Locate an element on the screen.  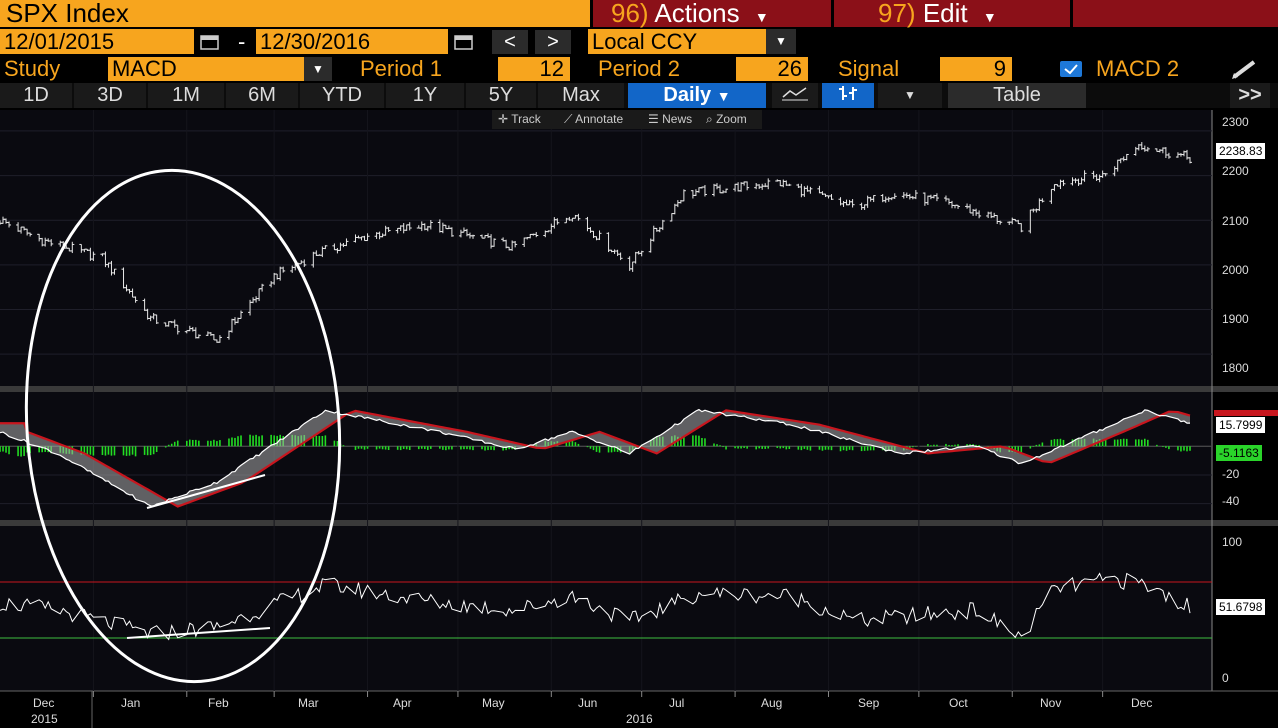
x-axis-month: May is located at coordinates (493, 703).